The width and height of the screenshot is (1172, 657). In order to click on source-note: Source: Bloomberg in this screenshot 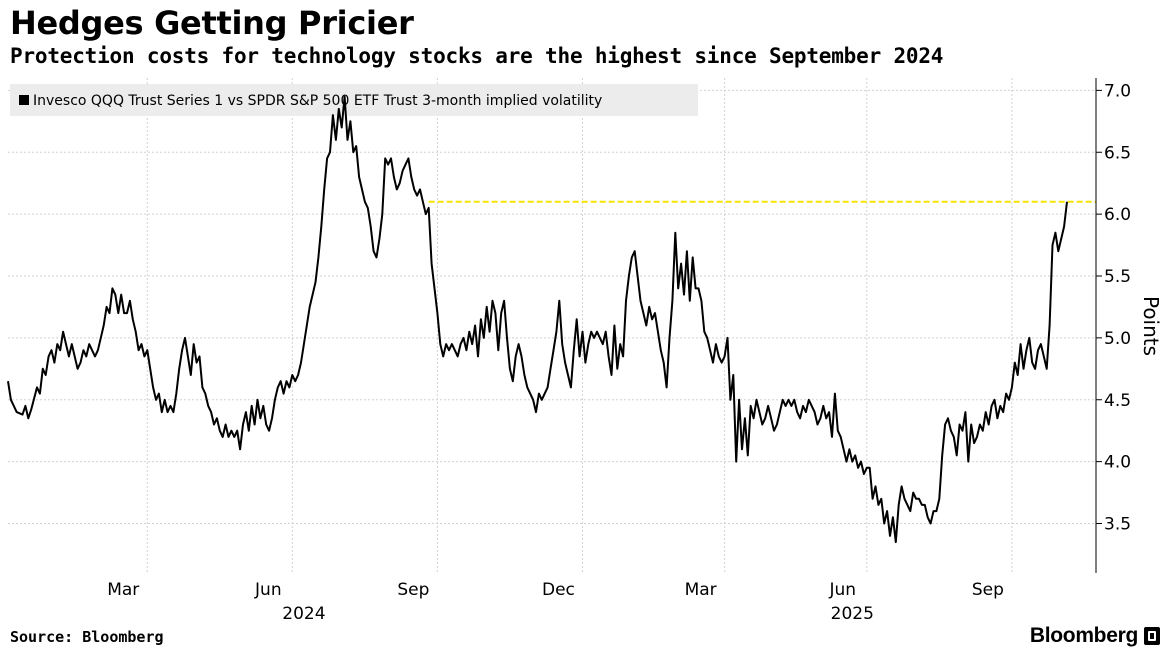, I will do `click(87, 637)`.